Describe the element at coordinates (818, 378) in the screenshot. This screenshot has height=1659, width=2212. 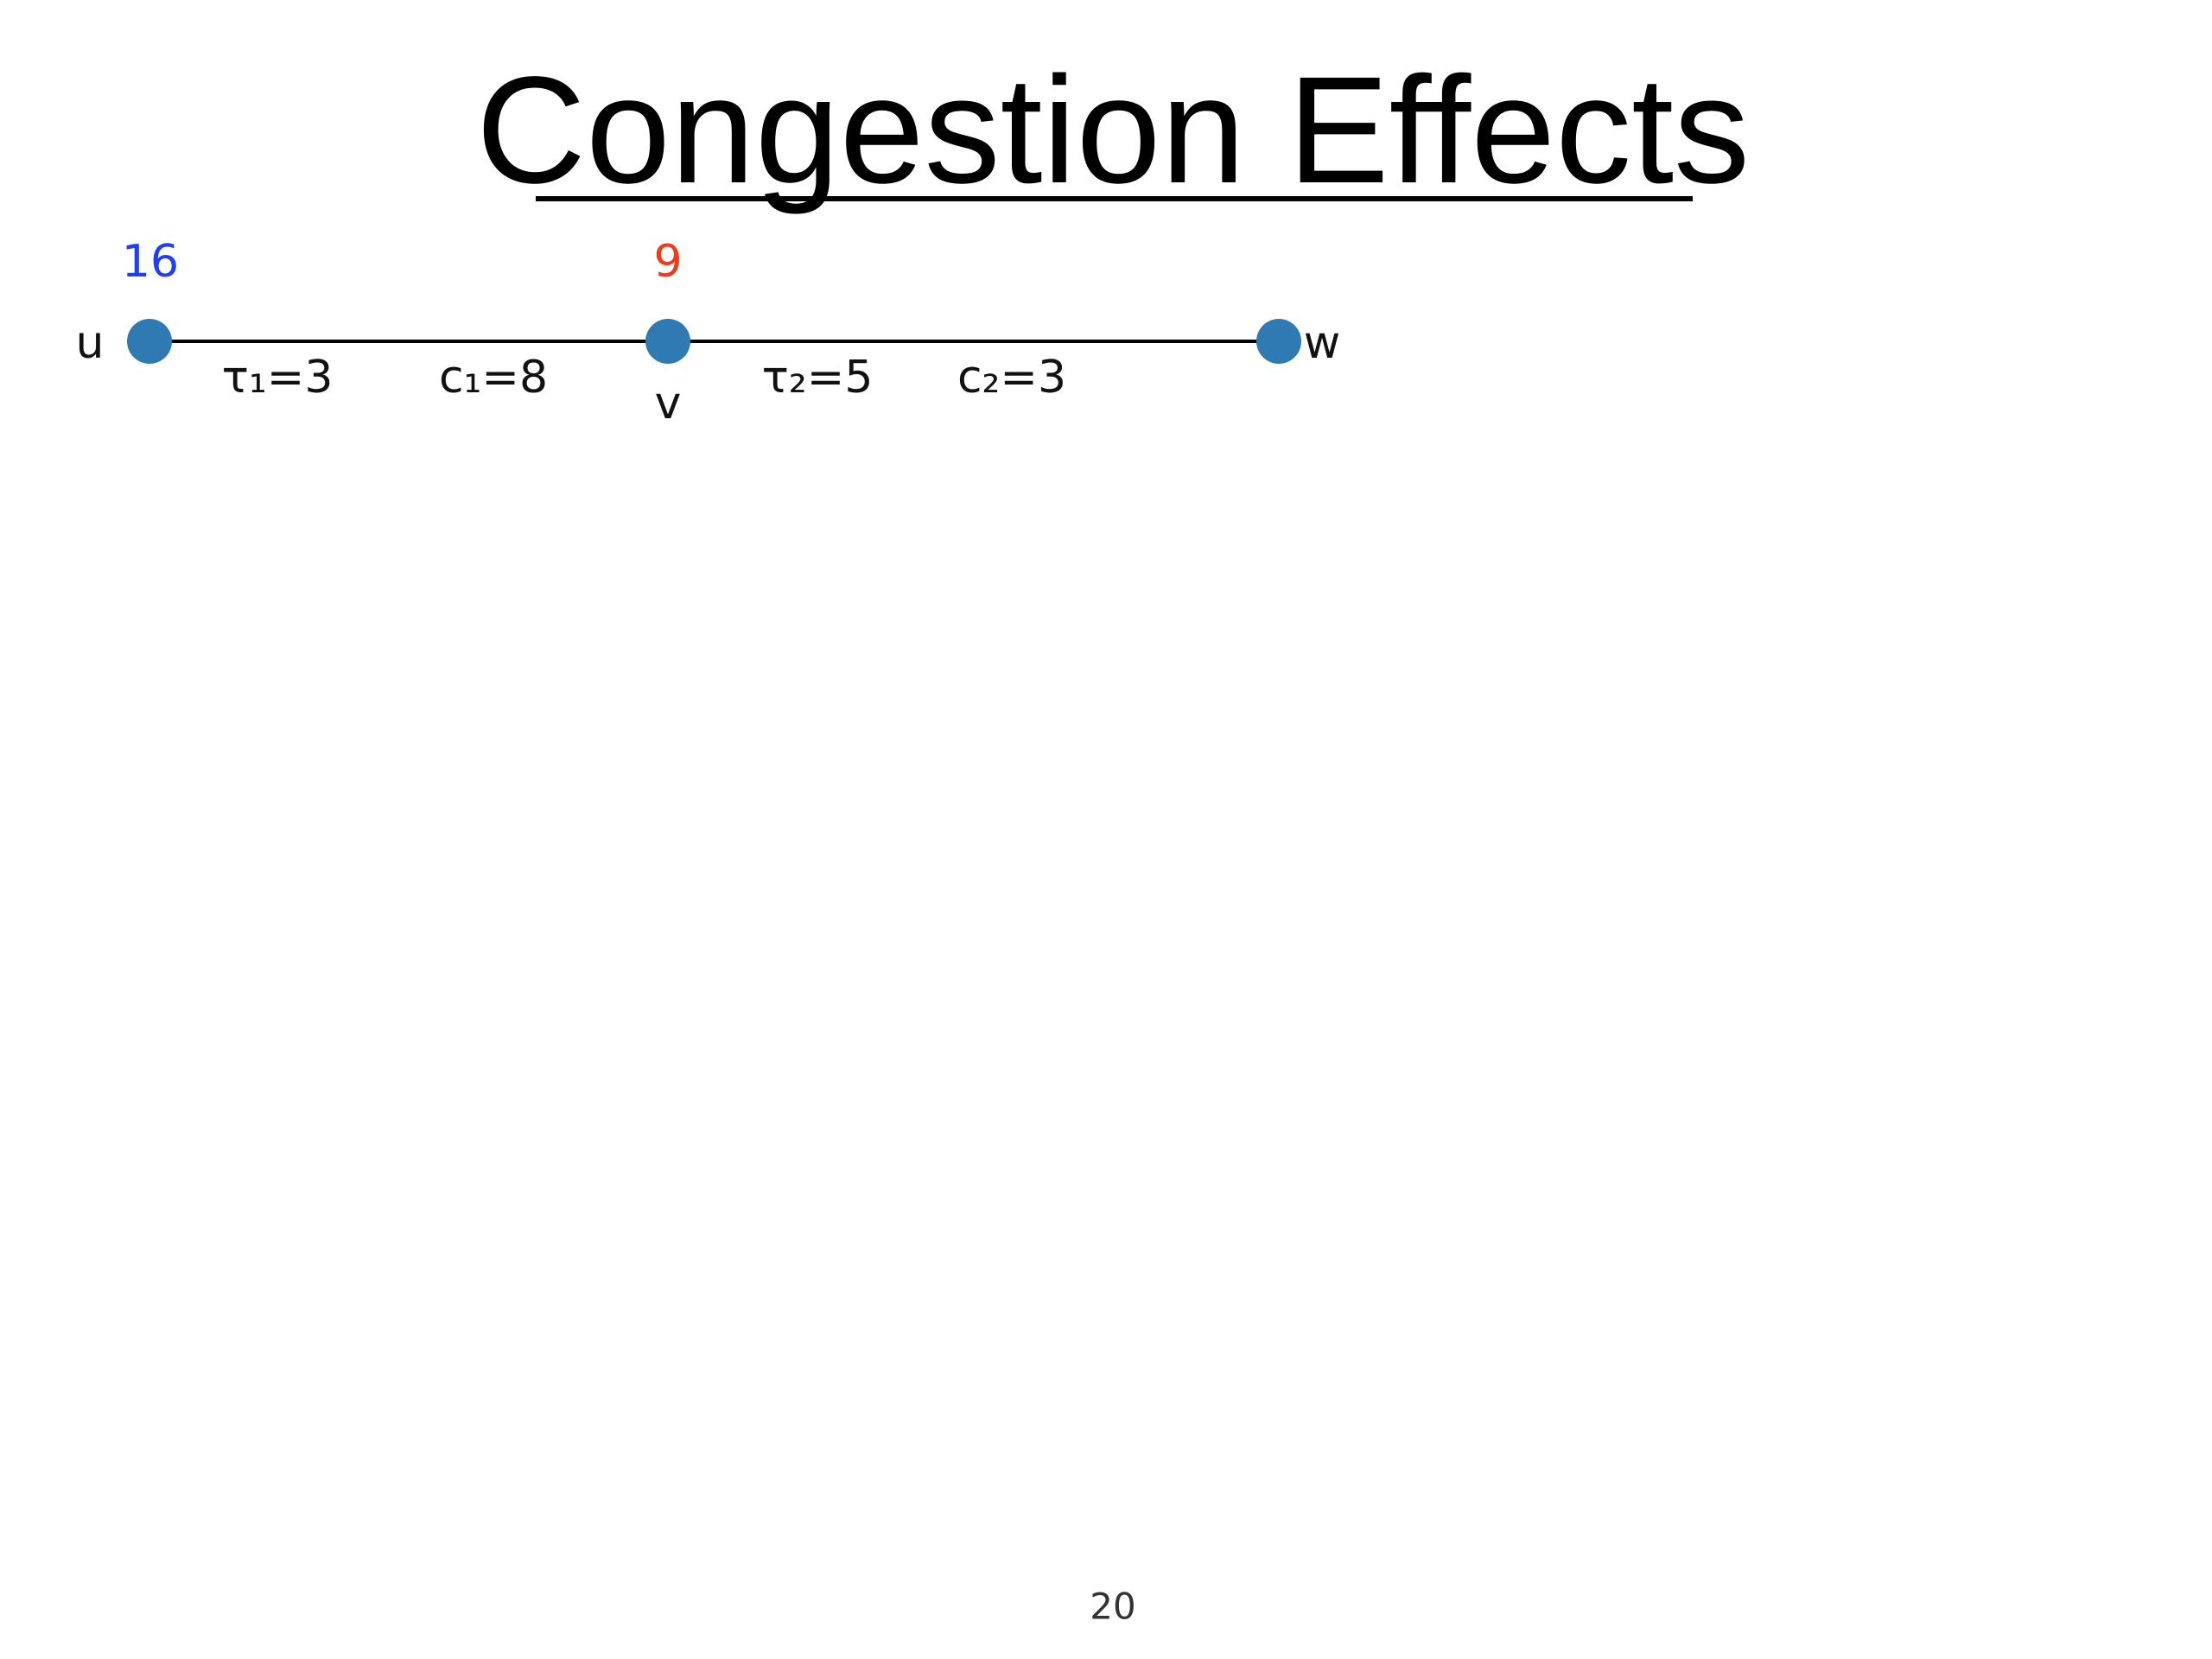
I see `edge-label: τ₂=5` at that location.